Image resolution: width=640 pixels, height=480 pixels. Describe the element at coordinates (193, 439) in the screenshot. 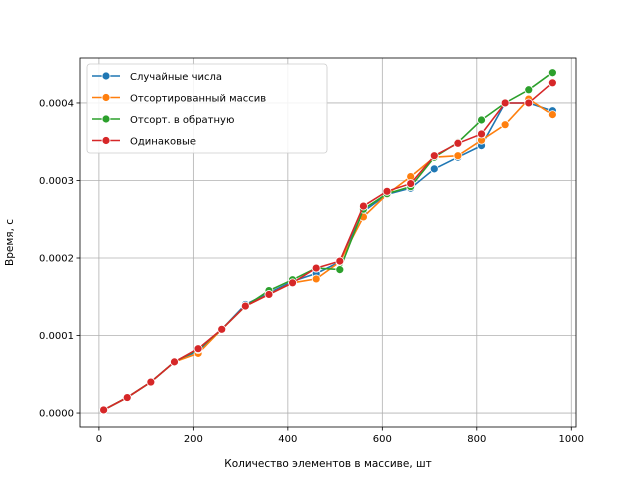

I see `x-tick-label: 200` at that location.